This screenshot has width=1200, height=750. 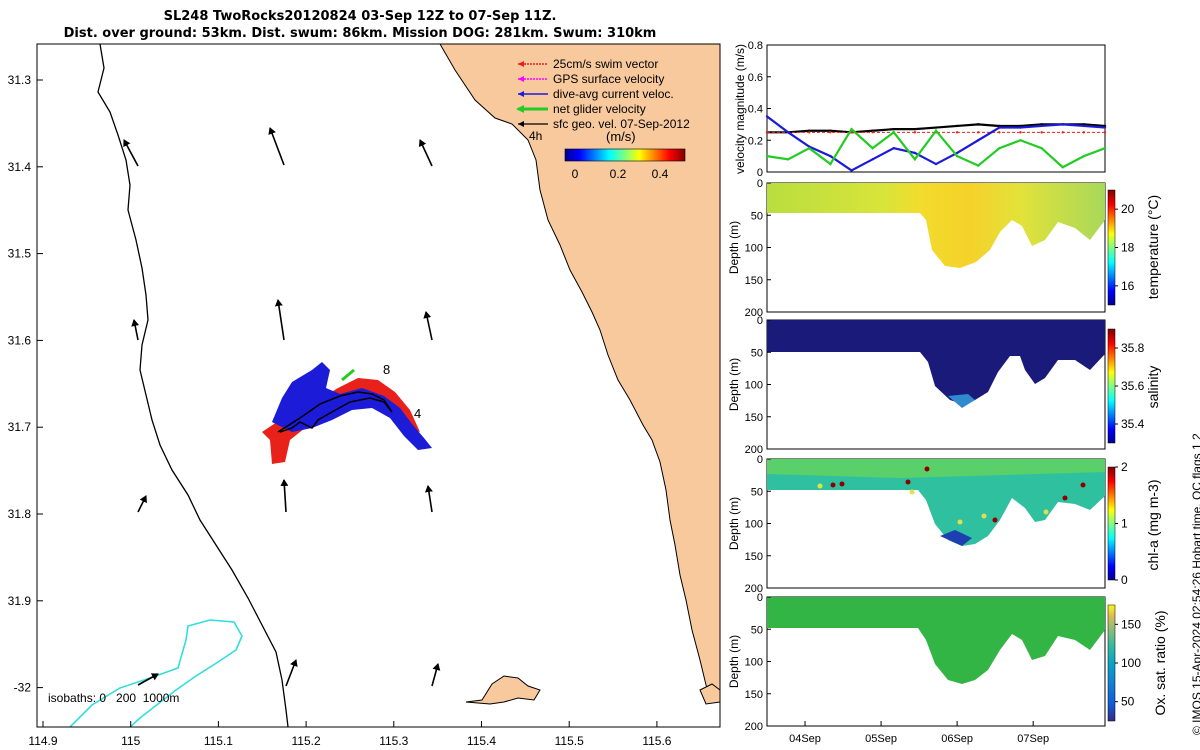 What do you see at coordinates (20, 514) in the screenshot?
I see `map-y-tick-label: 31.8` at bounding box center [20, 514].